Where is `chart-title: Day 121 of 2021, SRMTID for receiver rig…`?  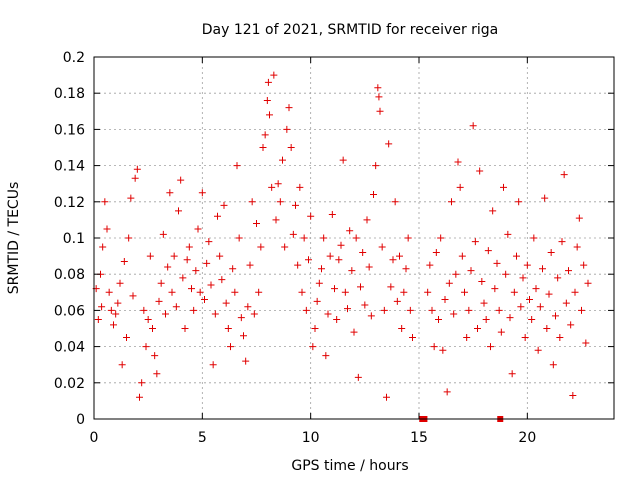 chart-title: Day 121 of 2021, SRMTID for receiver rig… is located at coordinates (350, 30).